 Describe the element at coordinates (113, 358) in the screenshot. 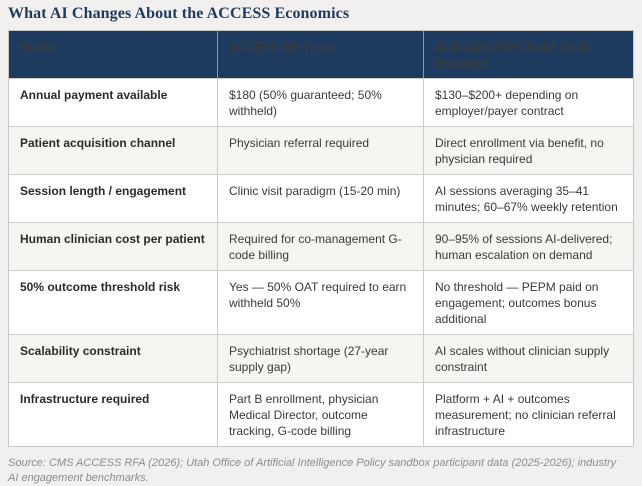

I see `metric-cell: Scalability constraint` at that location.